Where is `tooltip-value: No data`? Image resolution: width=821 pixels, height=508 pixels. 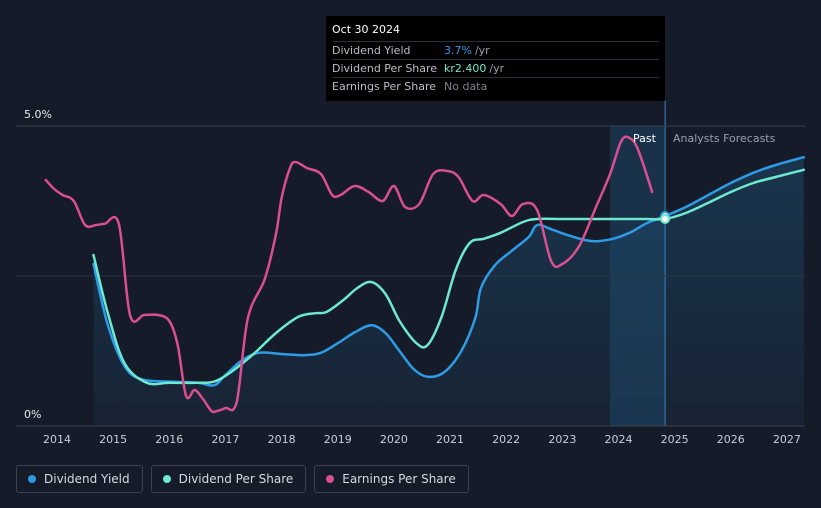
tooltip-value: No data is located at coordinates (466, 86).